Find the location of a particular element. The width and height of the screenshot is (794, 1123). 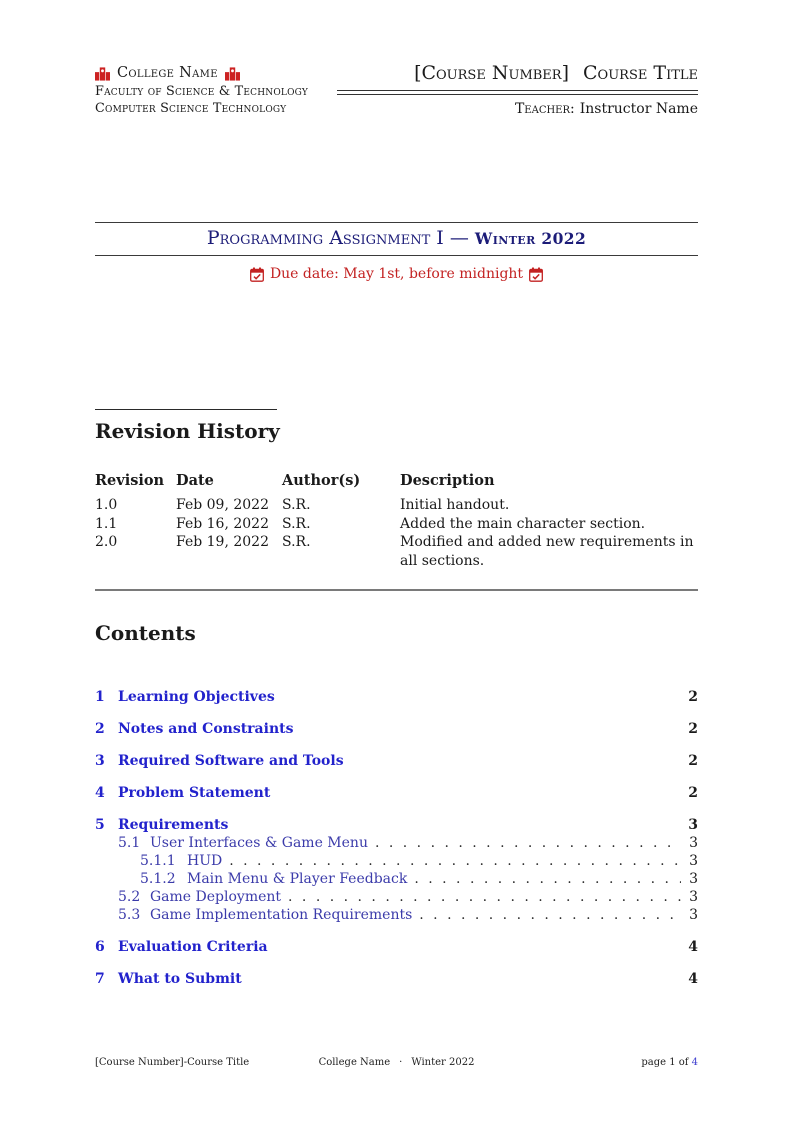

date-cell: Feb 09, 2022 is located at coordinates (222, 505).